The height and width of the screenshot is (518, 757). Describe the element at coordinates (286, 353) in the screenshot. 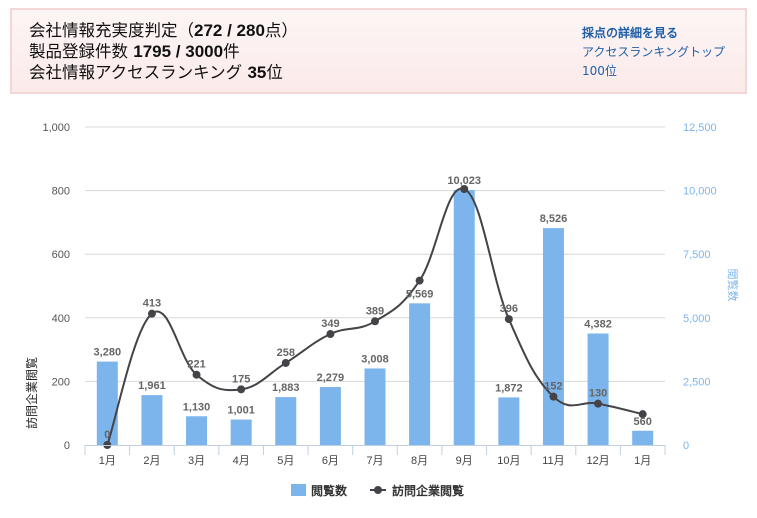

I see `line-data-label: 258` at that location.